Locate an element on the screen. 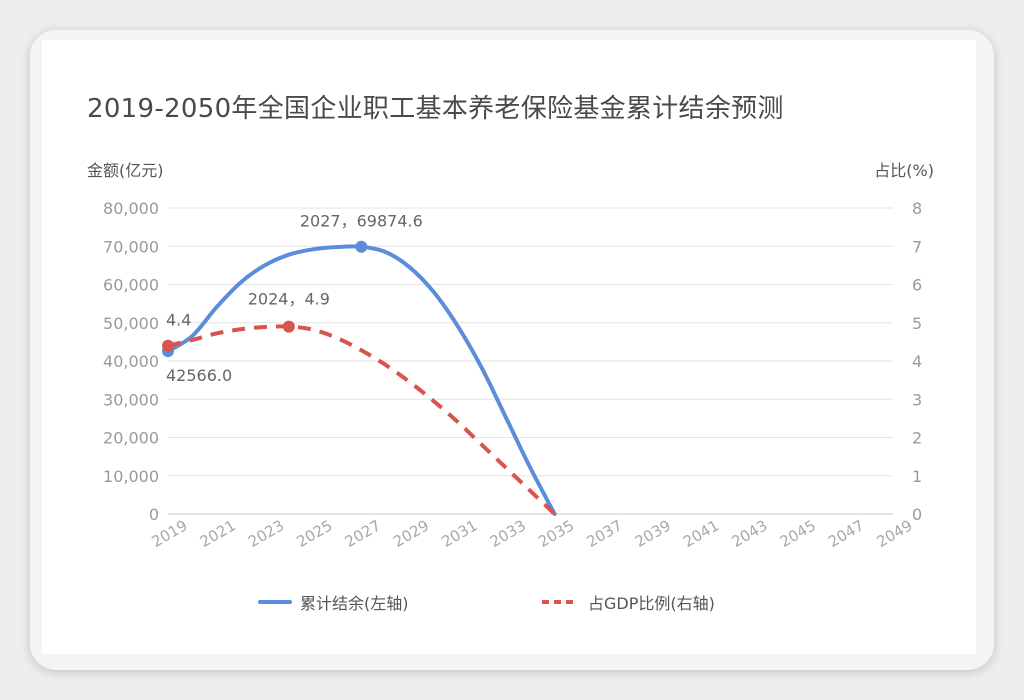 This screenshot has width=1024, height=700. series-line-gdp-ratio is located at coordinates (362, 420).